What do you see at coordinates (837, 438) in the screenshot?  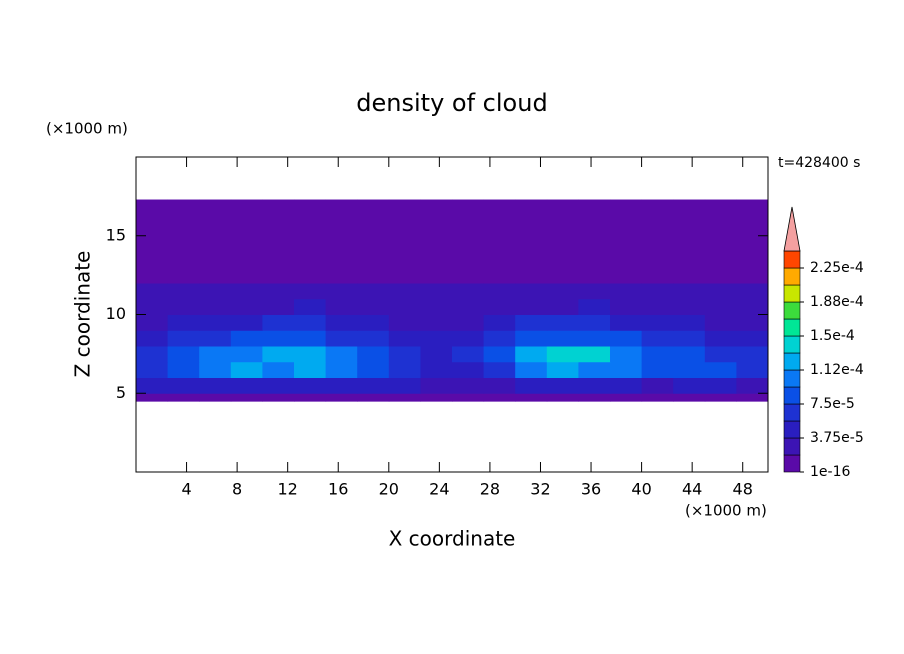 I see `colorbar-tick-label: 3.75e-5` at bounding box center [837, 438].